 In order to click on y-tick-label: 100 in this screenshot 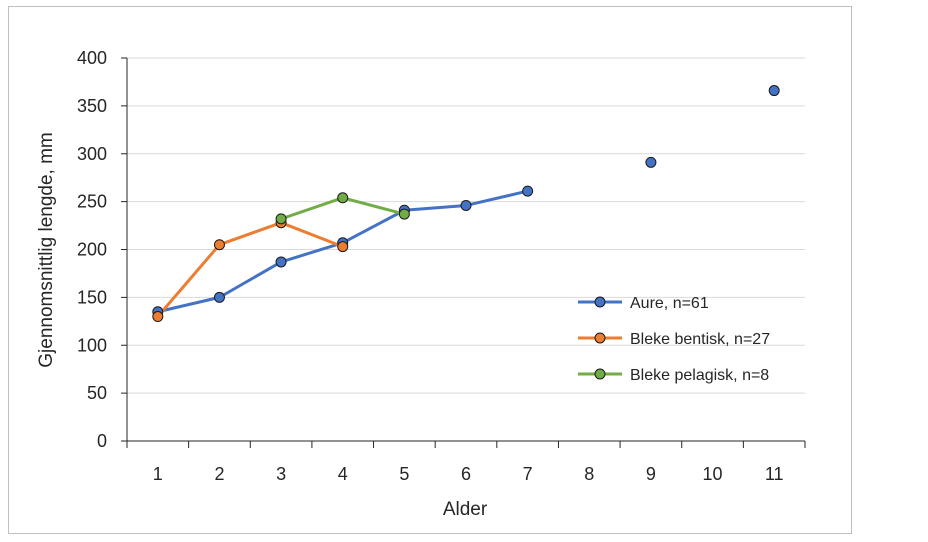, I will do `click(92, 345)`.